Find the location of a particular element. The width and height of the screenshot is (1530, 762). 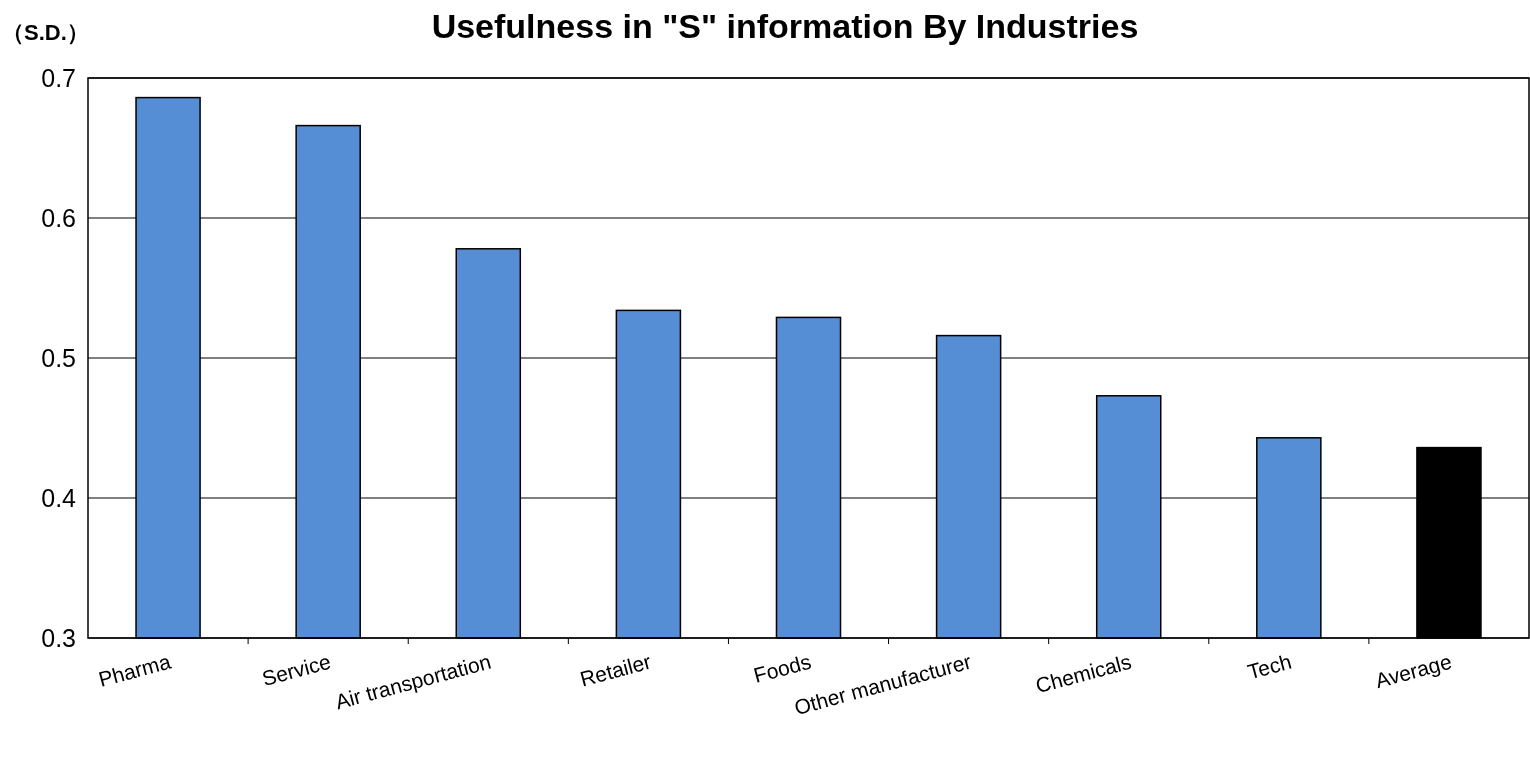

y-tick-label: 0.4 is located at coordinates (59, 498).